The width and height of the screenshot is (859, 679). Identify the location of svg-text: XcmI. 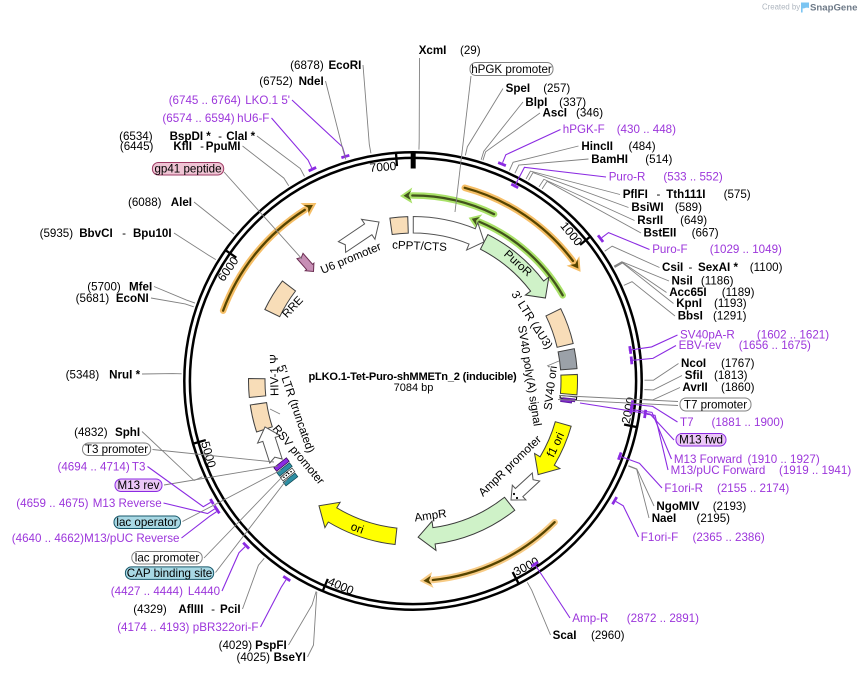
(433, 50).